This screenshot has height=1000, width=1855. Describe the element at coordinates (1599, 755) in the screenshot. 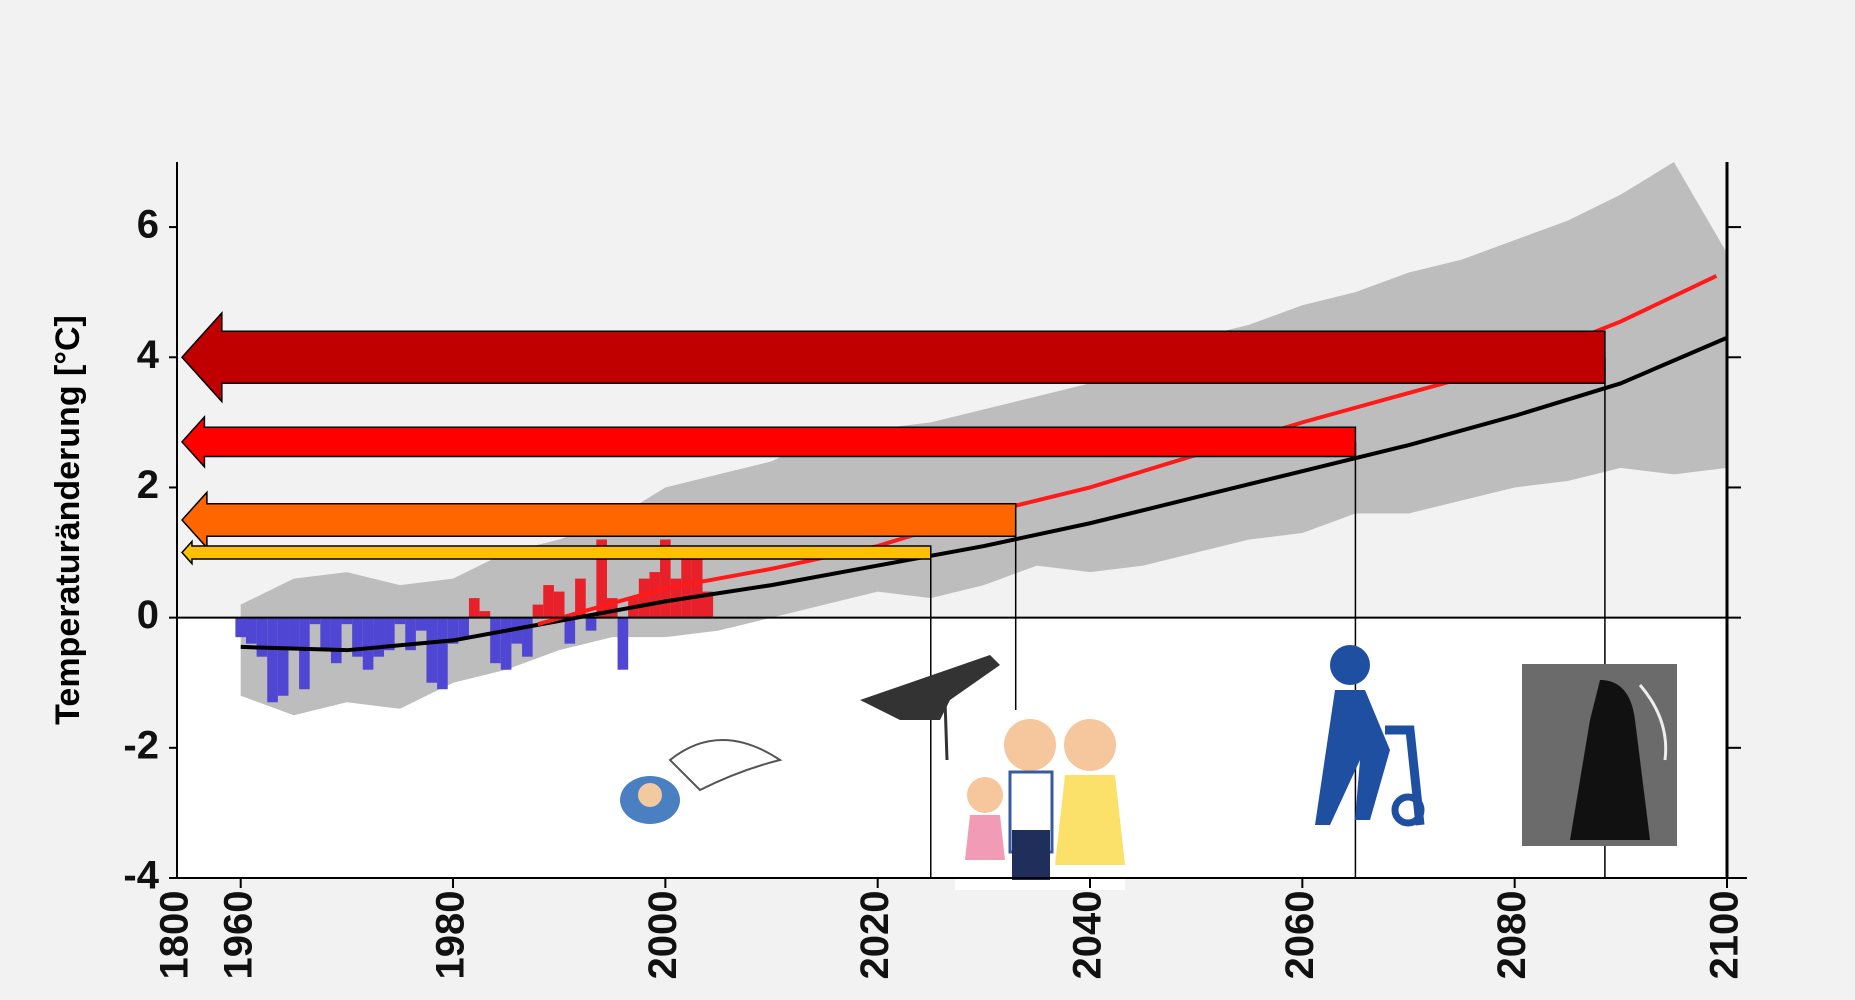

I see `grim-reaper-icon` at that location.